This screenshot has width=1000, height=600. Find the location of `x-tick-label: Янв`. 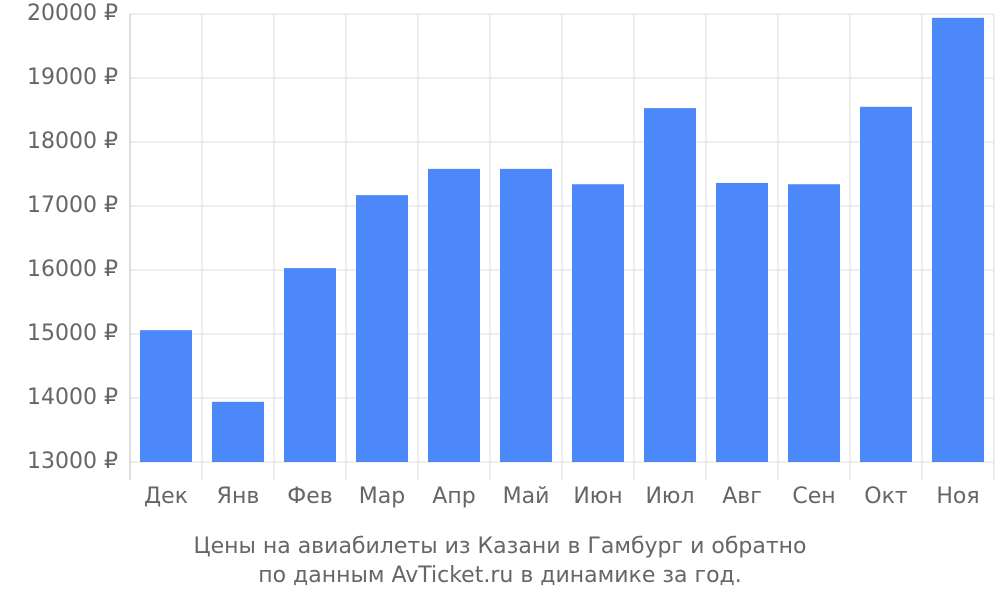

x-tick-label: Янв is located at coordinates (238, 496).